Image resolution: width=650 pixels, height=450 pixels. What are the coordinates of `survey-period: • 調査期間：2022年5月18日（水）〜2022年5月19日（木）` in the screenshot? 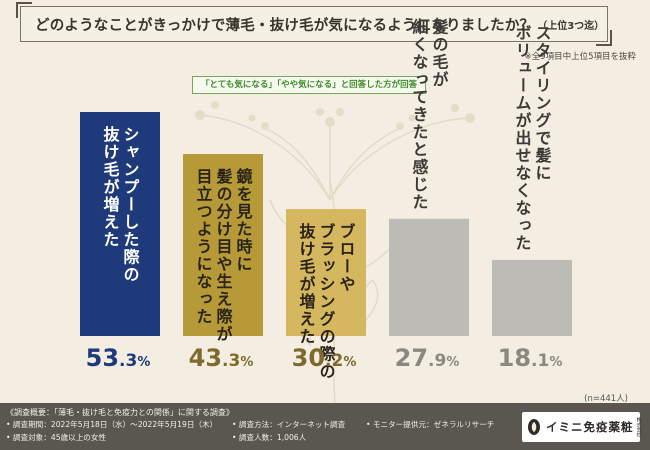 It's located at (112, 424).